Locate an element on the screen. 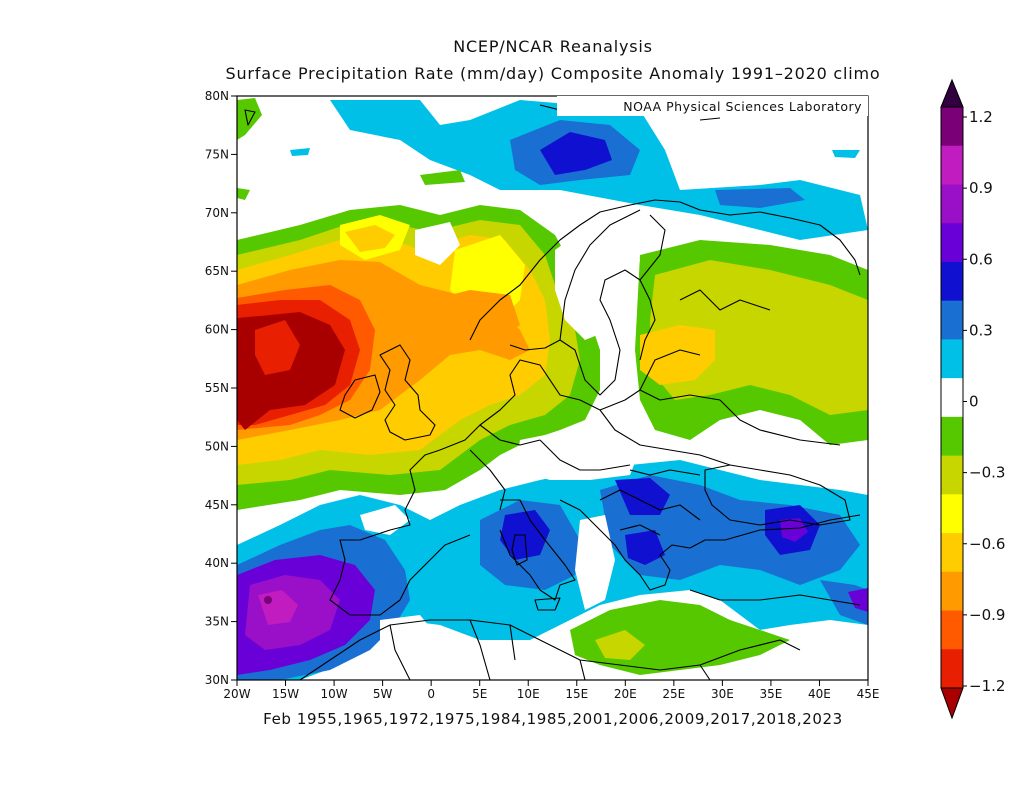 This screenshot has height=800, width=1033. lat-tick-label: 45N is located at coordinates (217, 505).